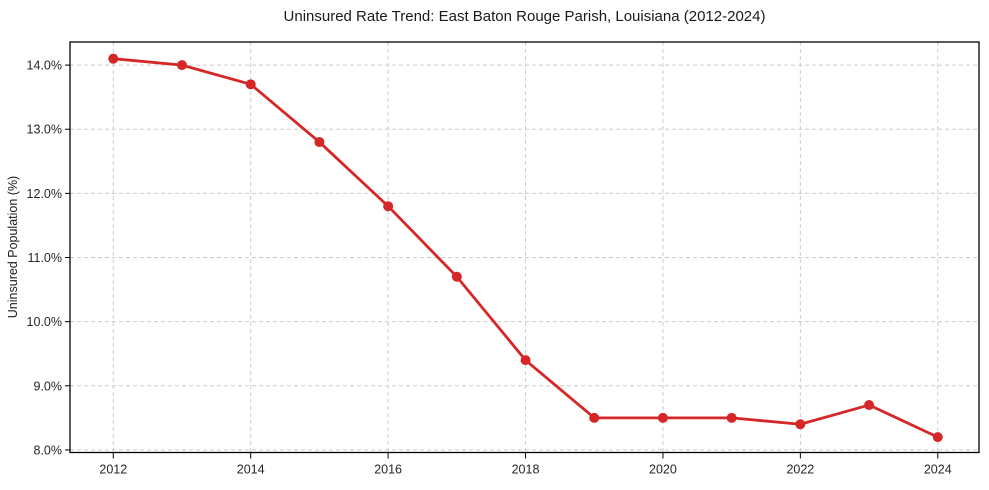 The width and height of the screenshot is (989, 490). What do you see at coordinates (48, 450) in the screenshot?
I see `y-tick-label: 8.0%` at bounding box center [48, 450].